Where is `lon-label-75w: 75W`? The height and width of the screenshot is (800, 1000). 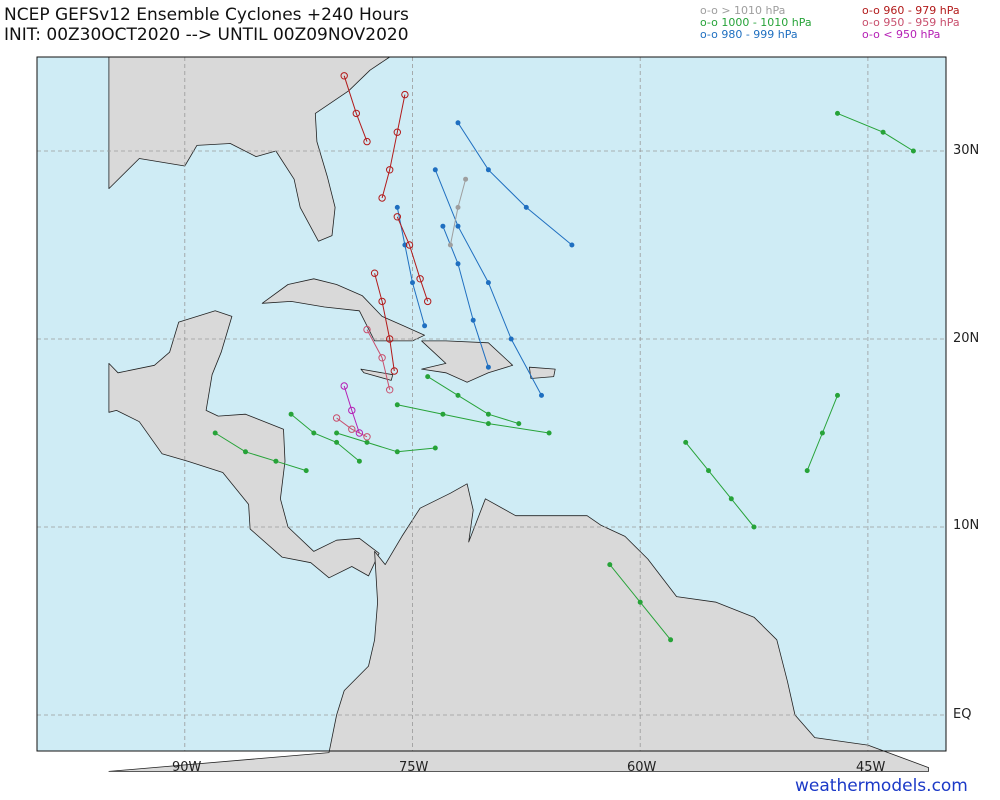 lon-label-75w: 75W is located at coordinates (414, 767).